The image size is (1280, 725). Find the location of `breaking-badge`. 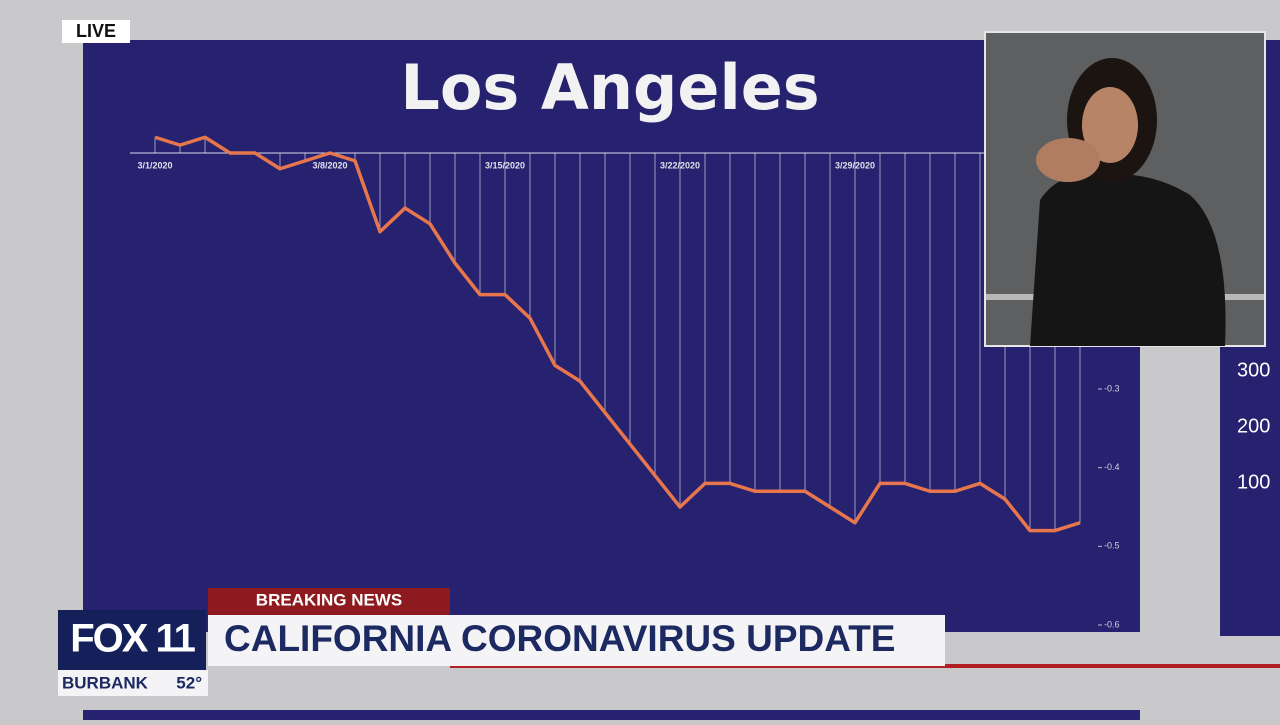

breaking-badge is located at coordinates (329, 601).